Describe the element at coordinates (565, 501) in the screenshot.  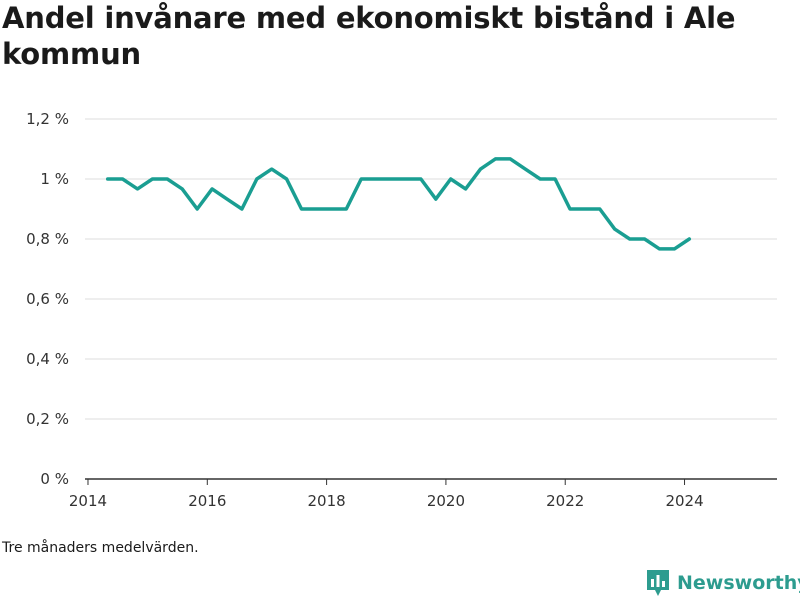
I see `x-tick-label: 2022` at that location.